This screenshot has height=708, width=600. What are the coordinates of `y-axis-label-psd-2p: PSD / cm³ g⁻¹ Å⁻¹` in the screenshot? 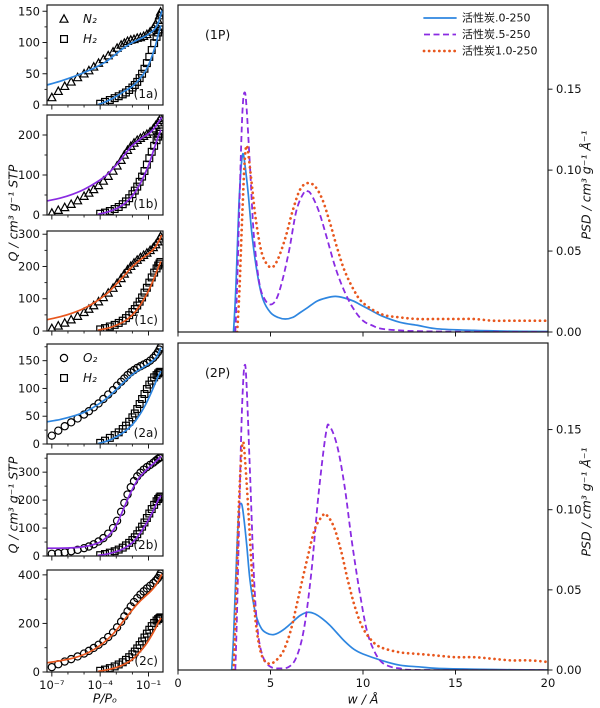 It's located at (586, 502).